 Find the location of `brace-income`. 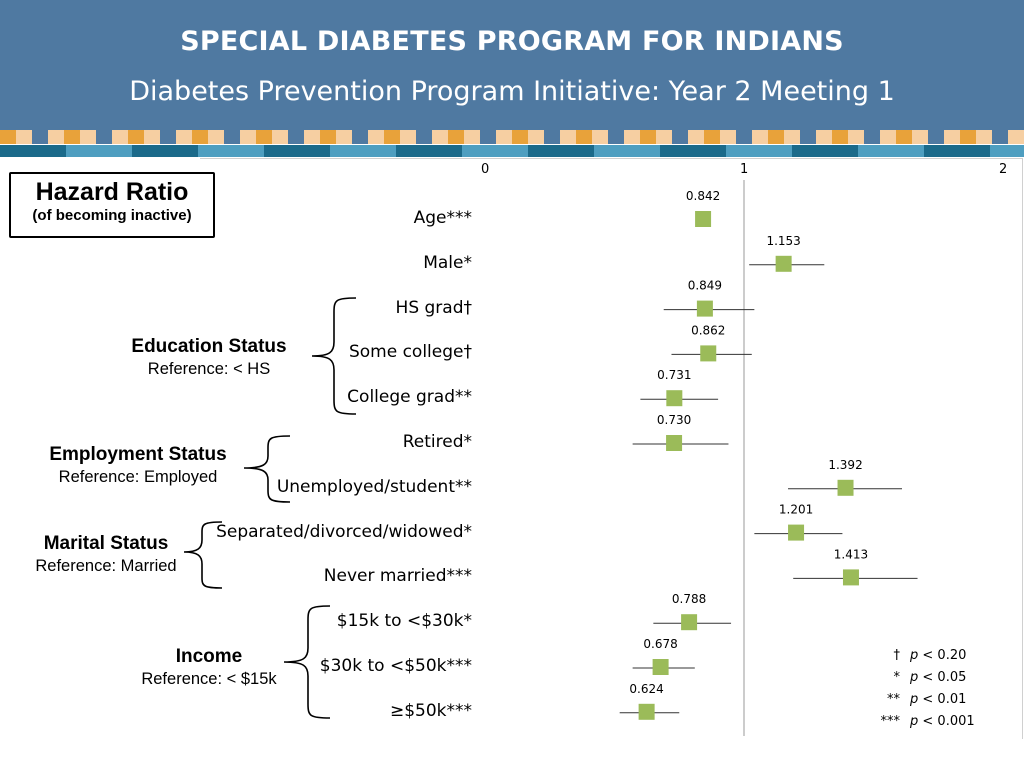

brace-income is located at coordinates (307, 662).